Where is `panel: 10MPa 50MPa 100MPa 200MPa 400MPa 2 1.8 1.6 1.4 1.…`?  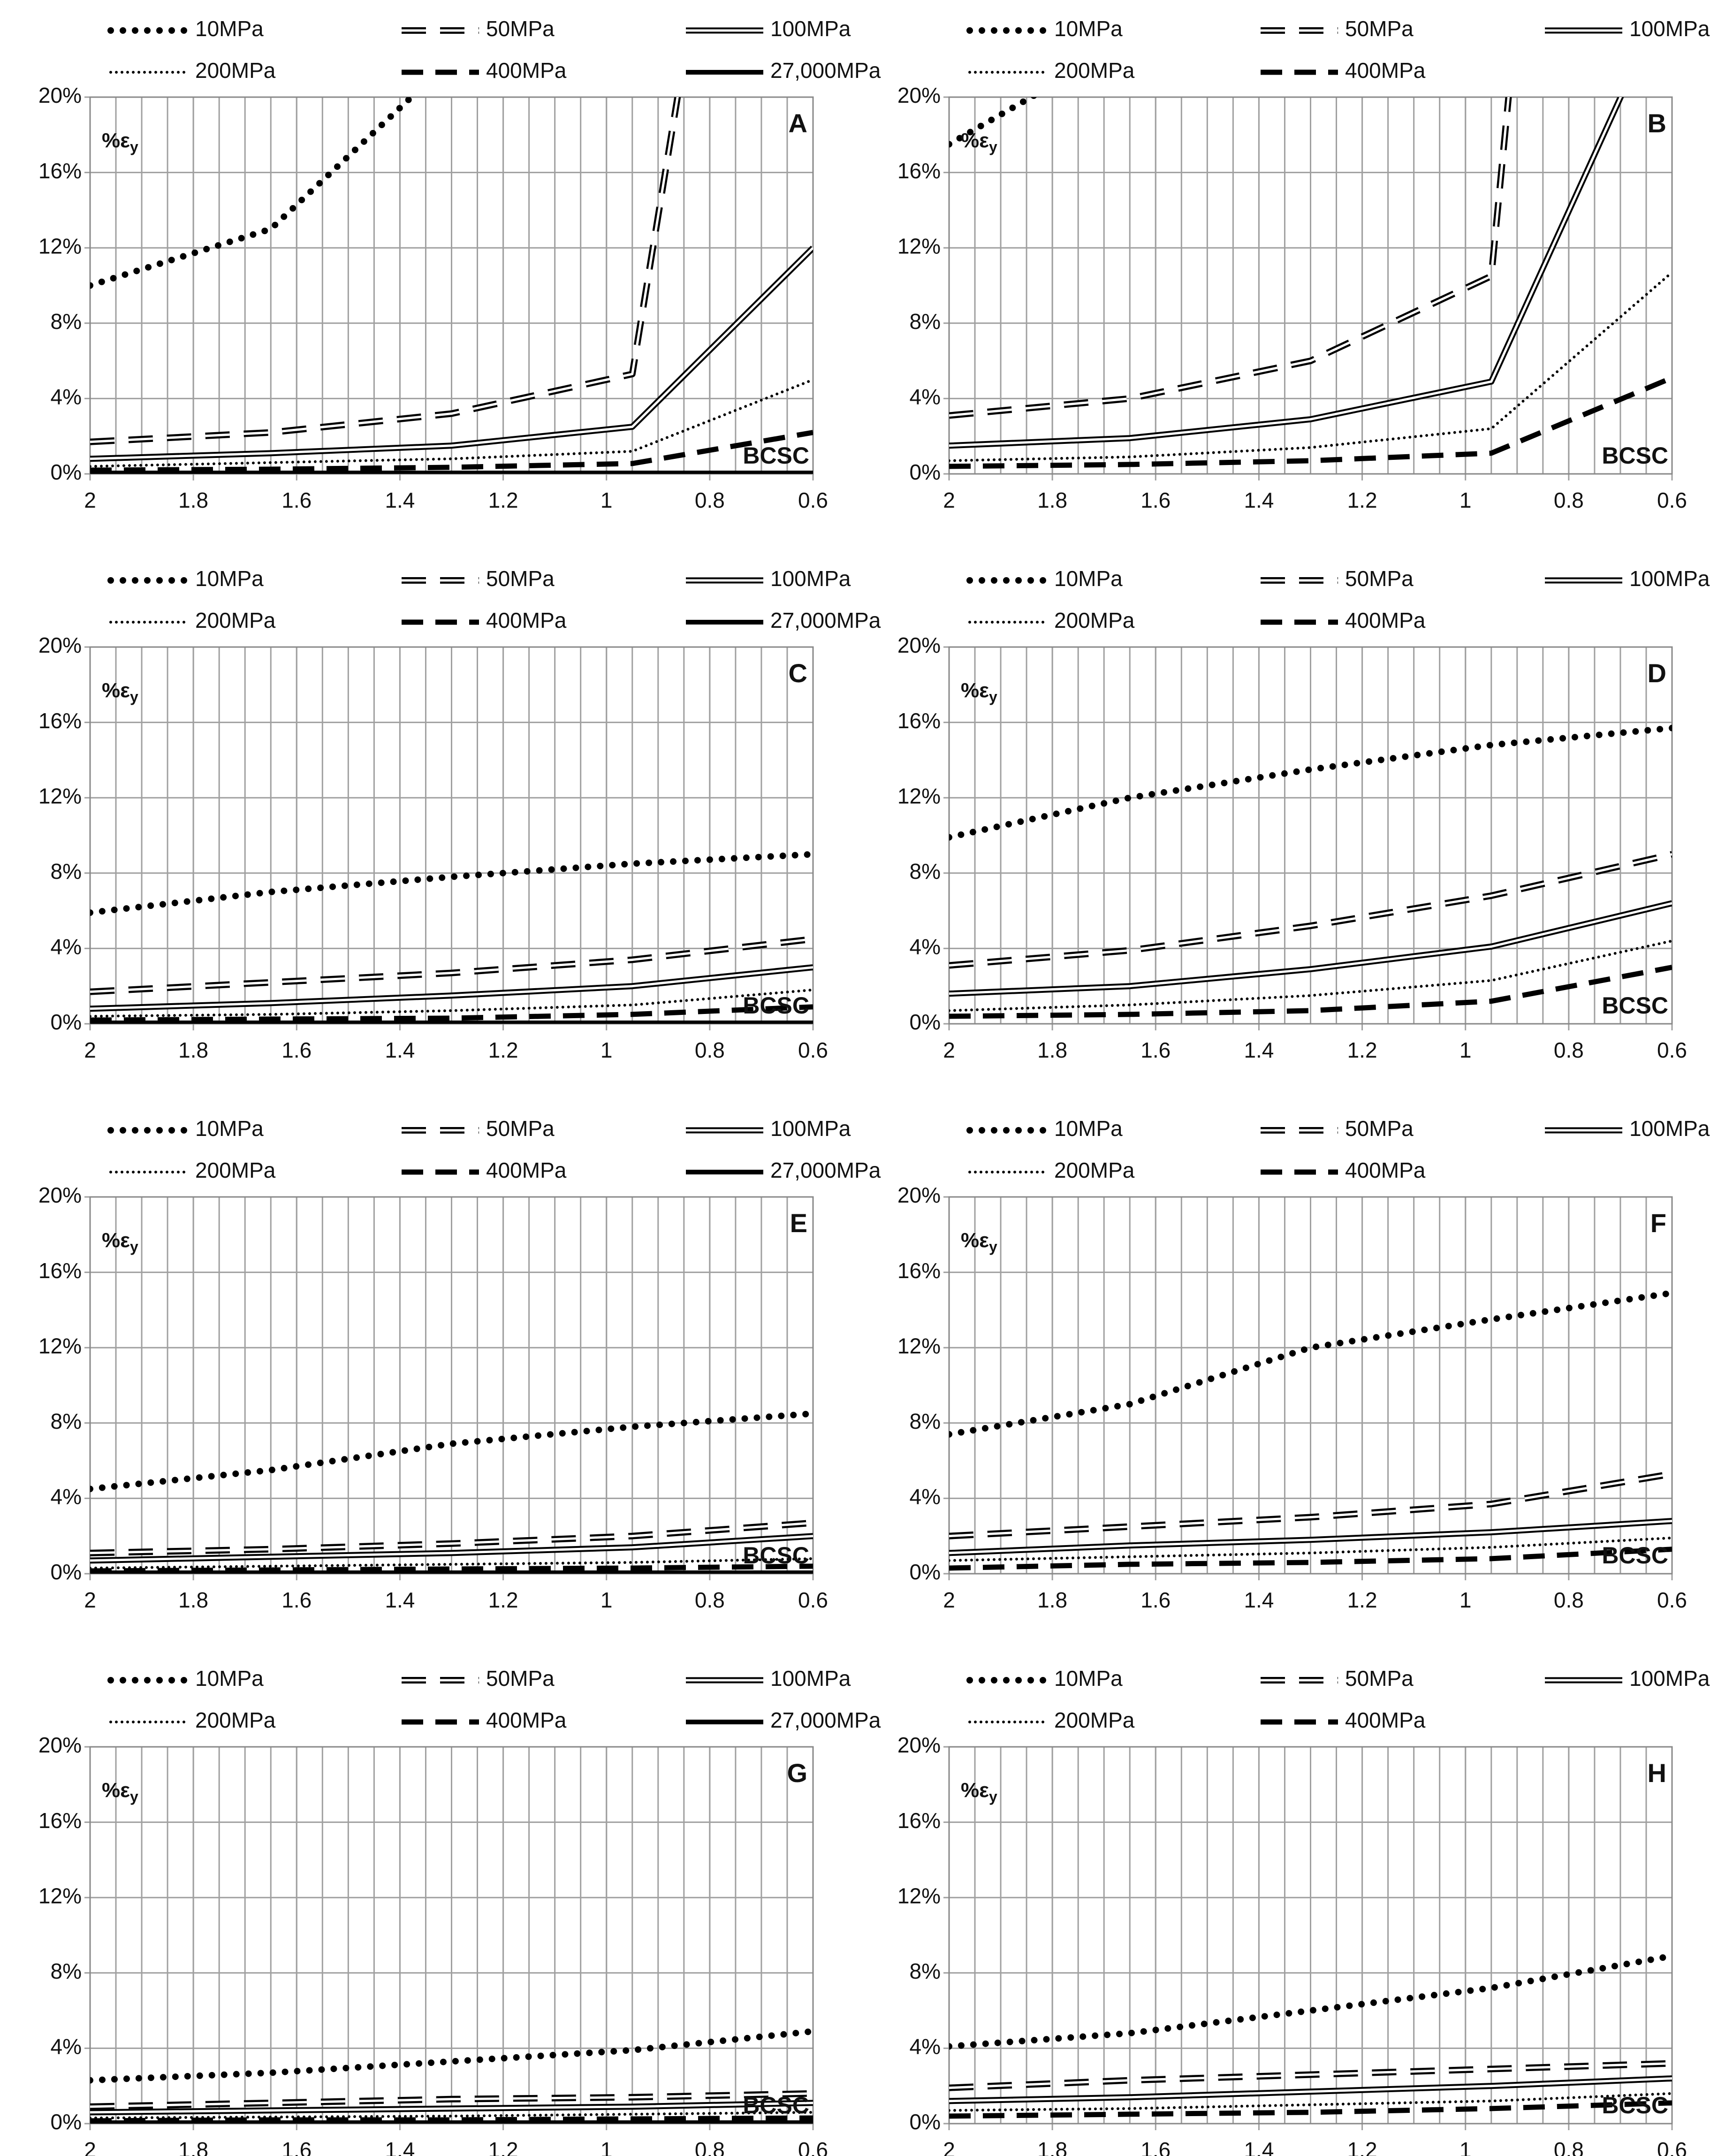
panel: 10MPa 50MPa 100MPa 200MPa 400MPa 2 1.8 1.6 1.4 1.… is located at coordinates (1304, 814).